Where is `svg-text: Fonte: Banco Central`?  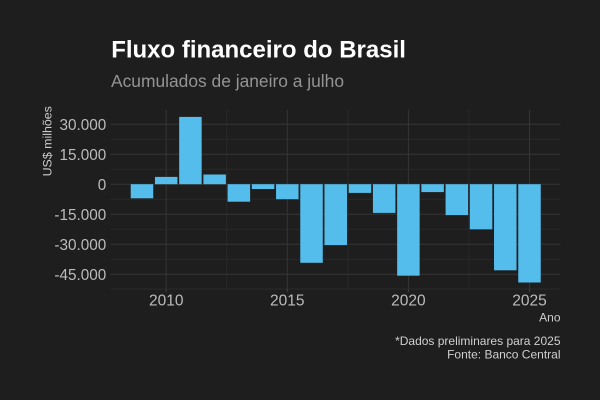 svg-text: Fonte: Banco Central is located at coordinates (503, 355).